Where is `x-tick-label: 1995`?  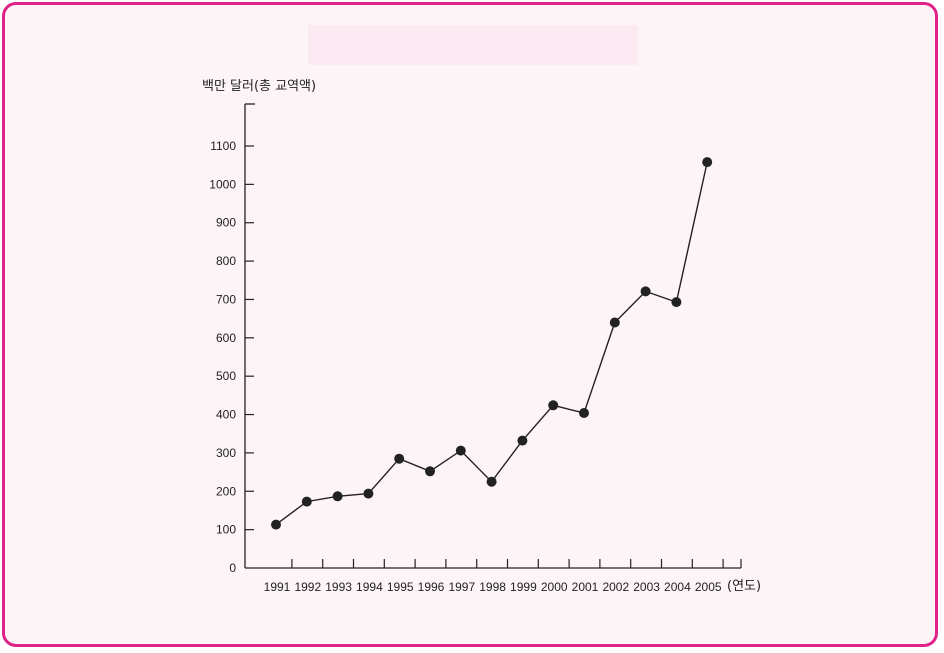 x-tick-label: 1995 is located at coordinates (400, 587).